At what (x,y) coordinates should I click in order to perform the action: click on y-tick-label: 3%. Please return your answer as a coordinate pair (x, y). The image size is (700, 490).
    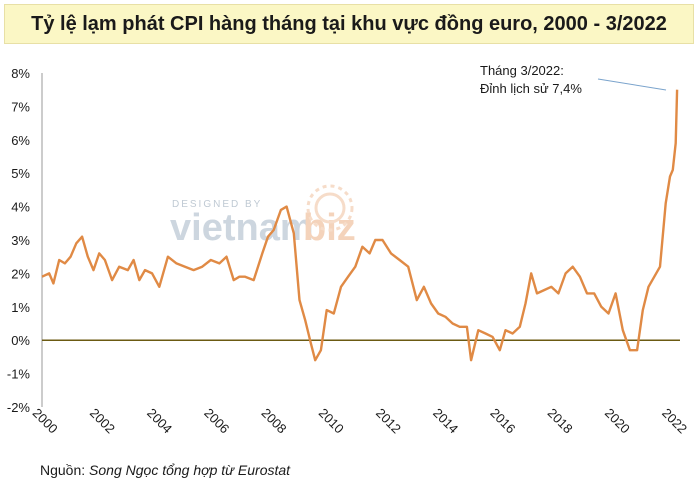
    Looking at the image, I should click on (20, 240).